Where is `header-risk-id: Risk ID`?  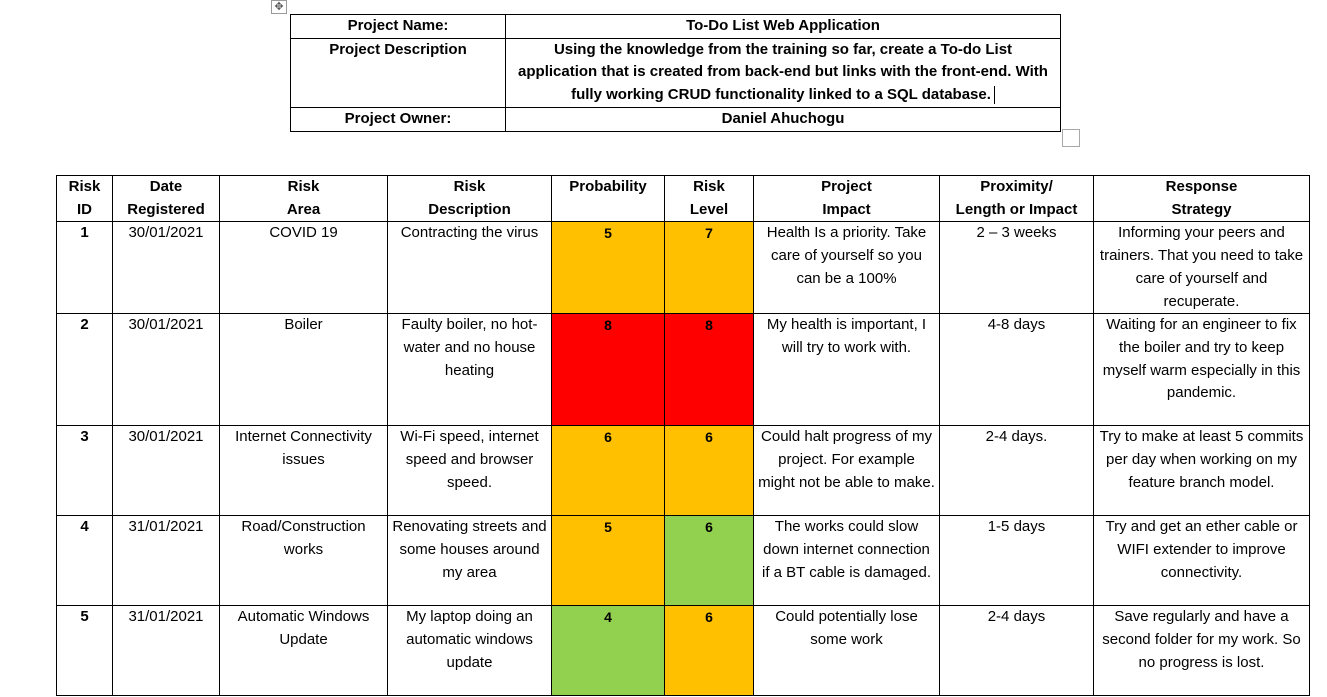
header-risk-id: Risk ID is located at coordinates (84, 198).